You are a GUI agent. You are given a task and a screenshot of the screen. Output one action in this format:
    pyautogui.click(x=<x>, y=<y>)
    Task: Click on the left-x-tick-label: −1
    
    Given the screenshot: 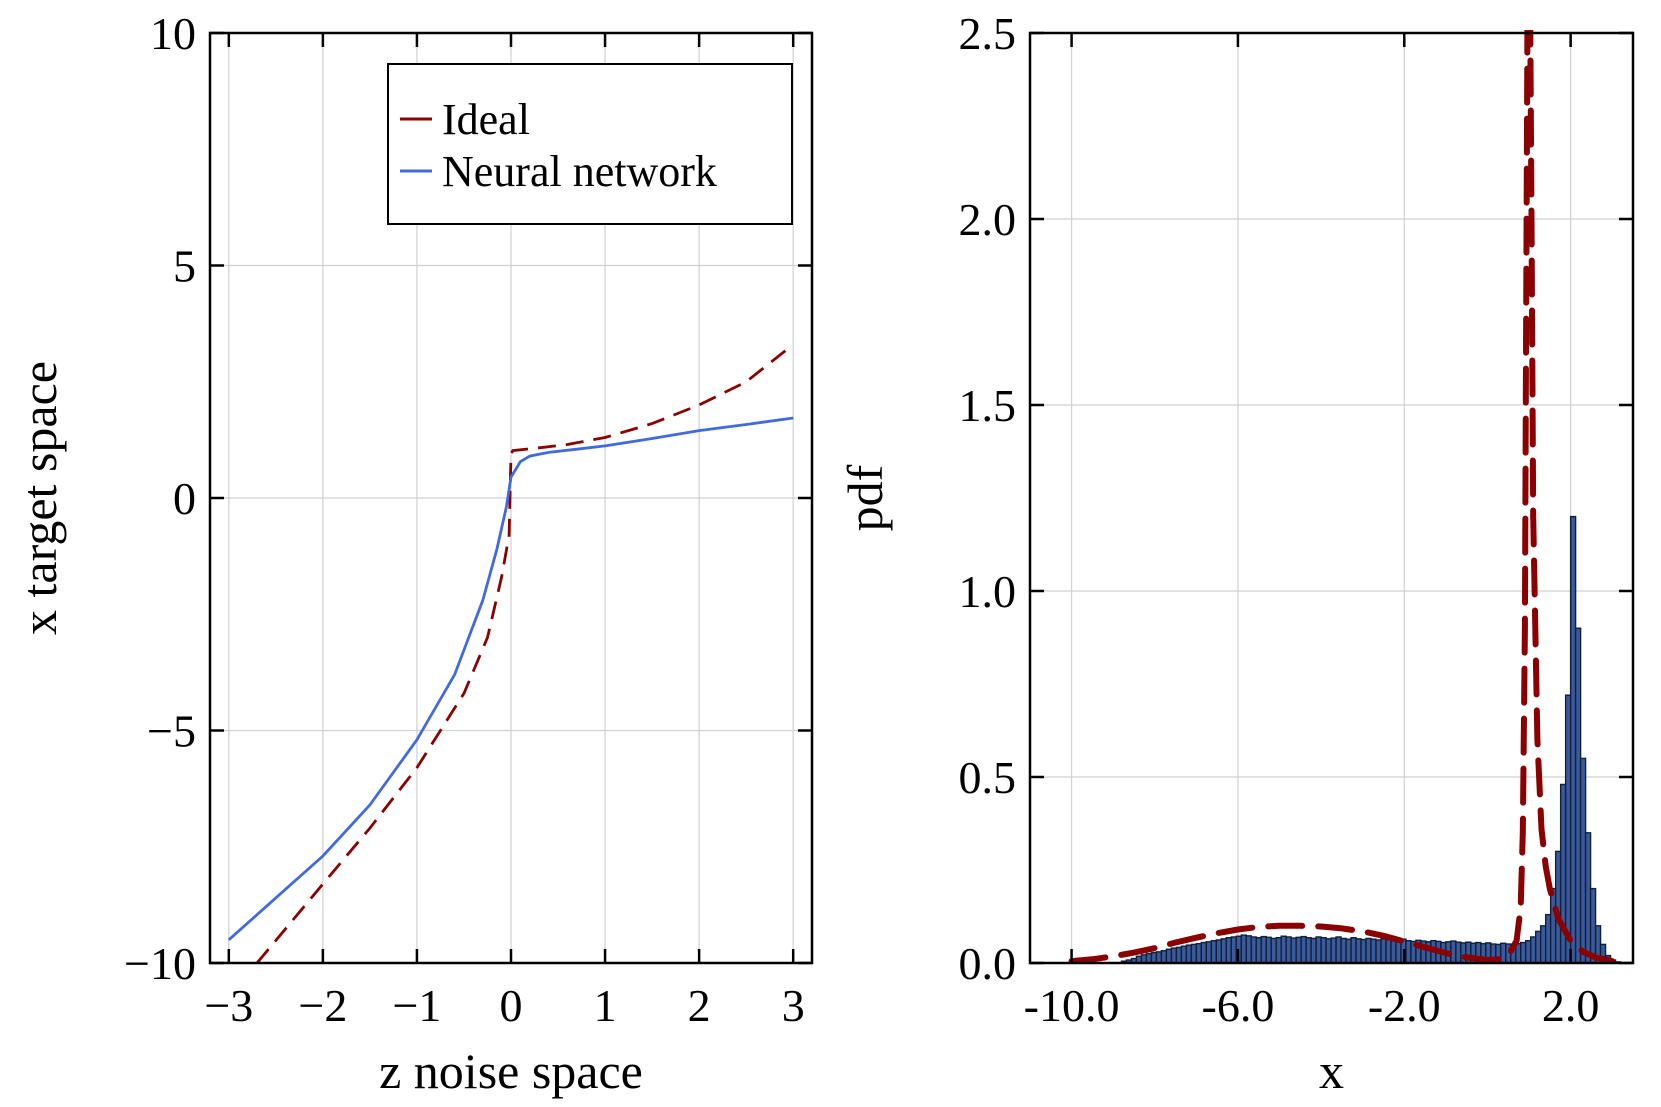 What is the action you would take?
    pyautogui.click(x=416, y=1005)
    